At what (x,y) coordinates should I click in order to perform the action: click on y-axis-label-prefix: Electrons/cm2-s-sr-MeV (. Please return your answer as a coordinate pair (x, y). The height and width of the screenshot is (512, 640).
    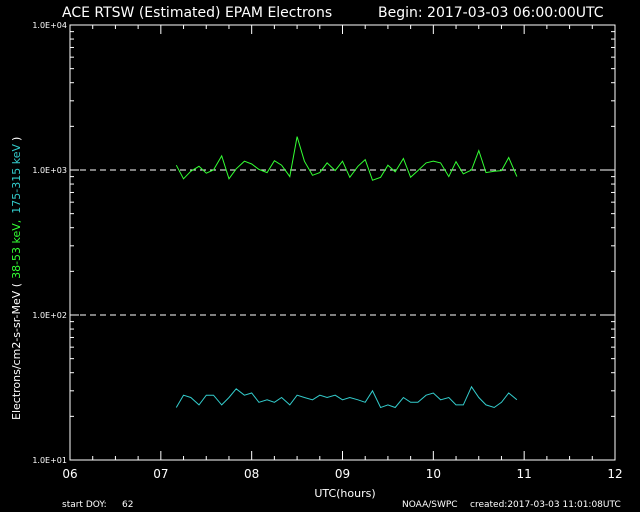
    Looking at the image, I should click on (16, 351).